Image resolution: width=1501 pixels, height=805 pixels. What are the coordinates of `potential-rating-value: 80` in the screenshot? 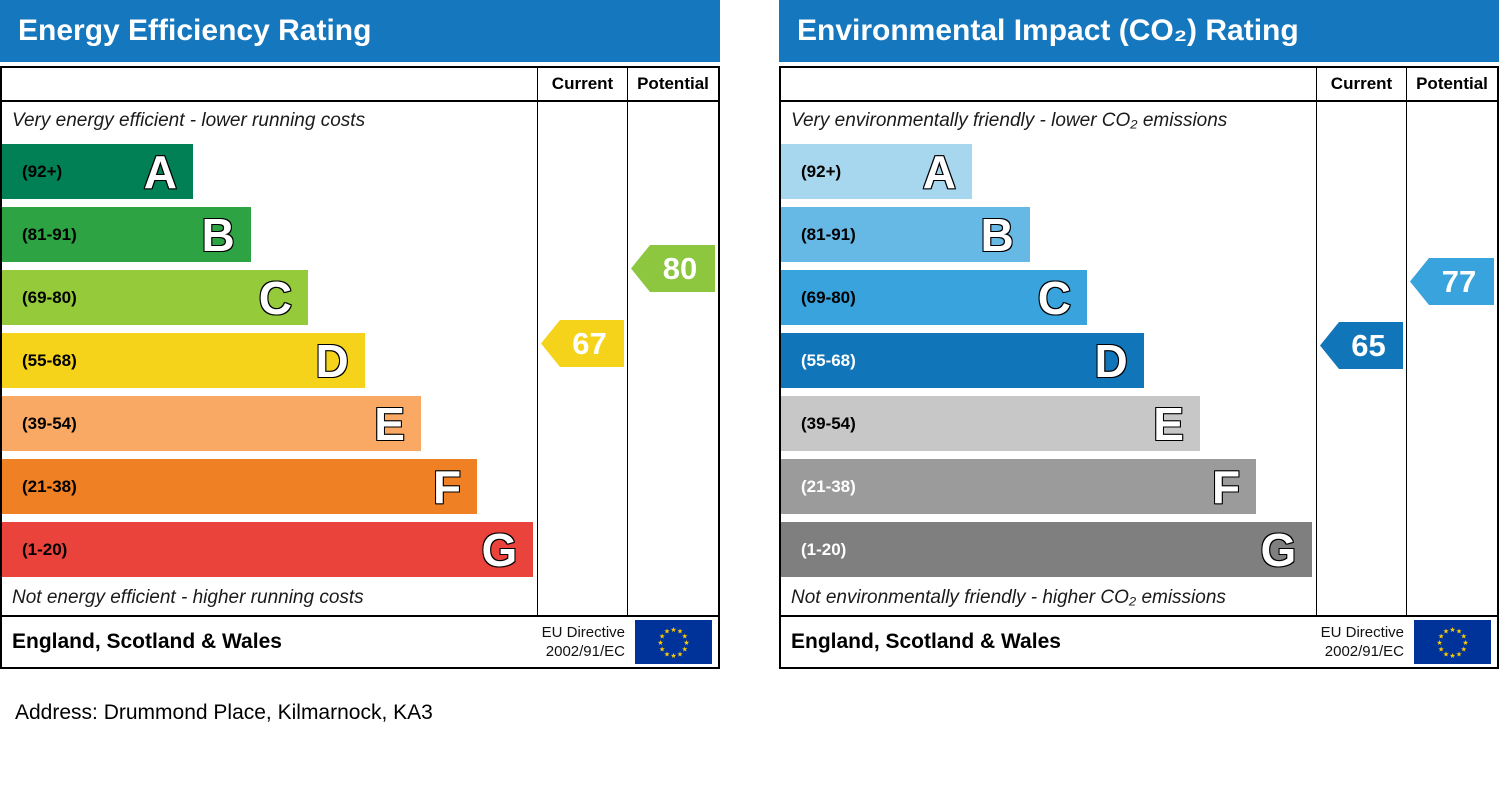 It's located at (680, 268).